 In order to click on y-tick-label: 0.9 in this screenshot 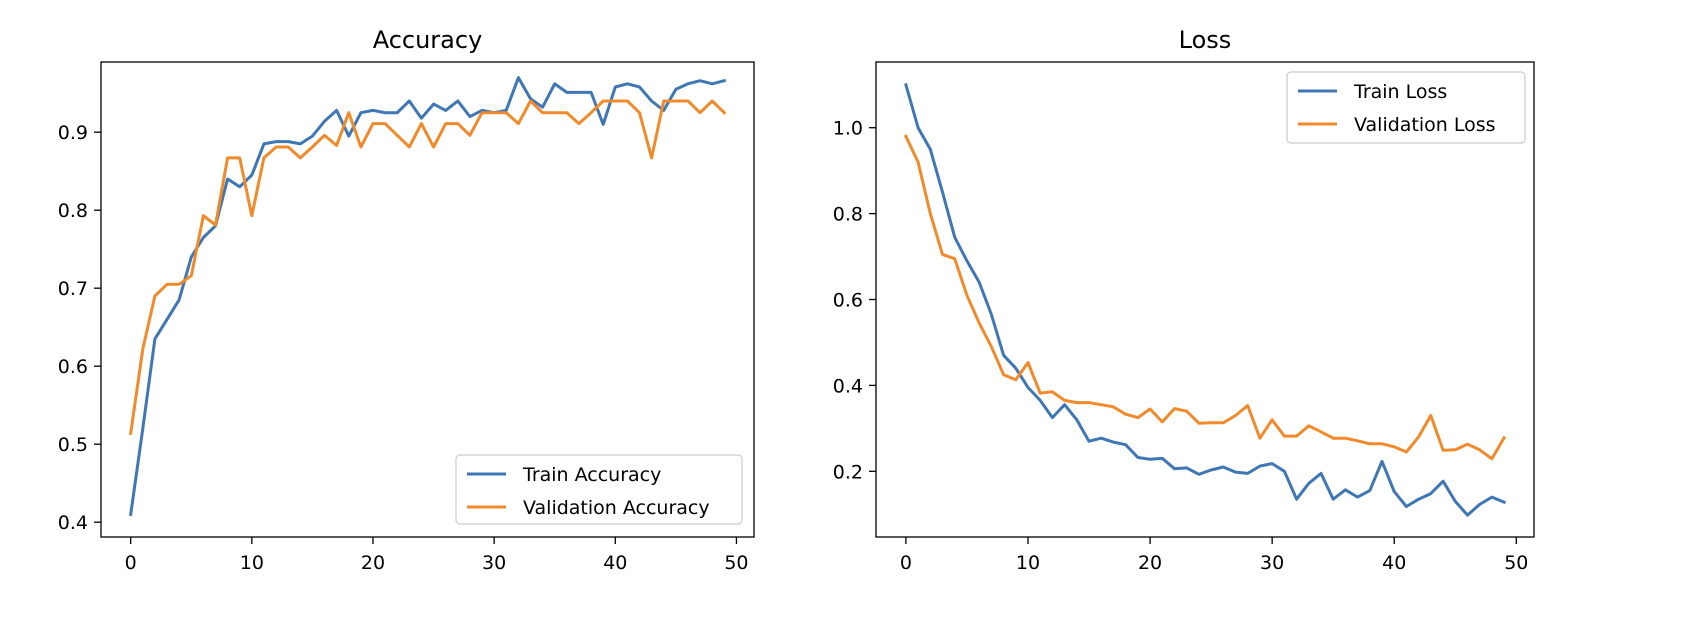, I will do `click(73, 133)`.